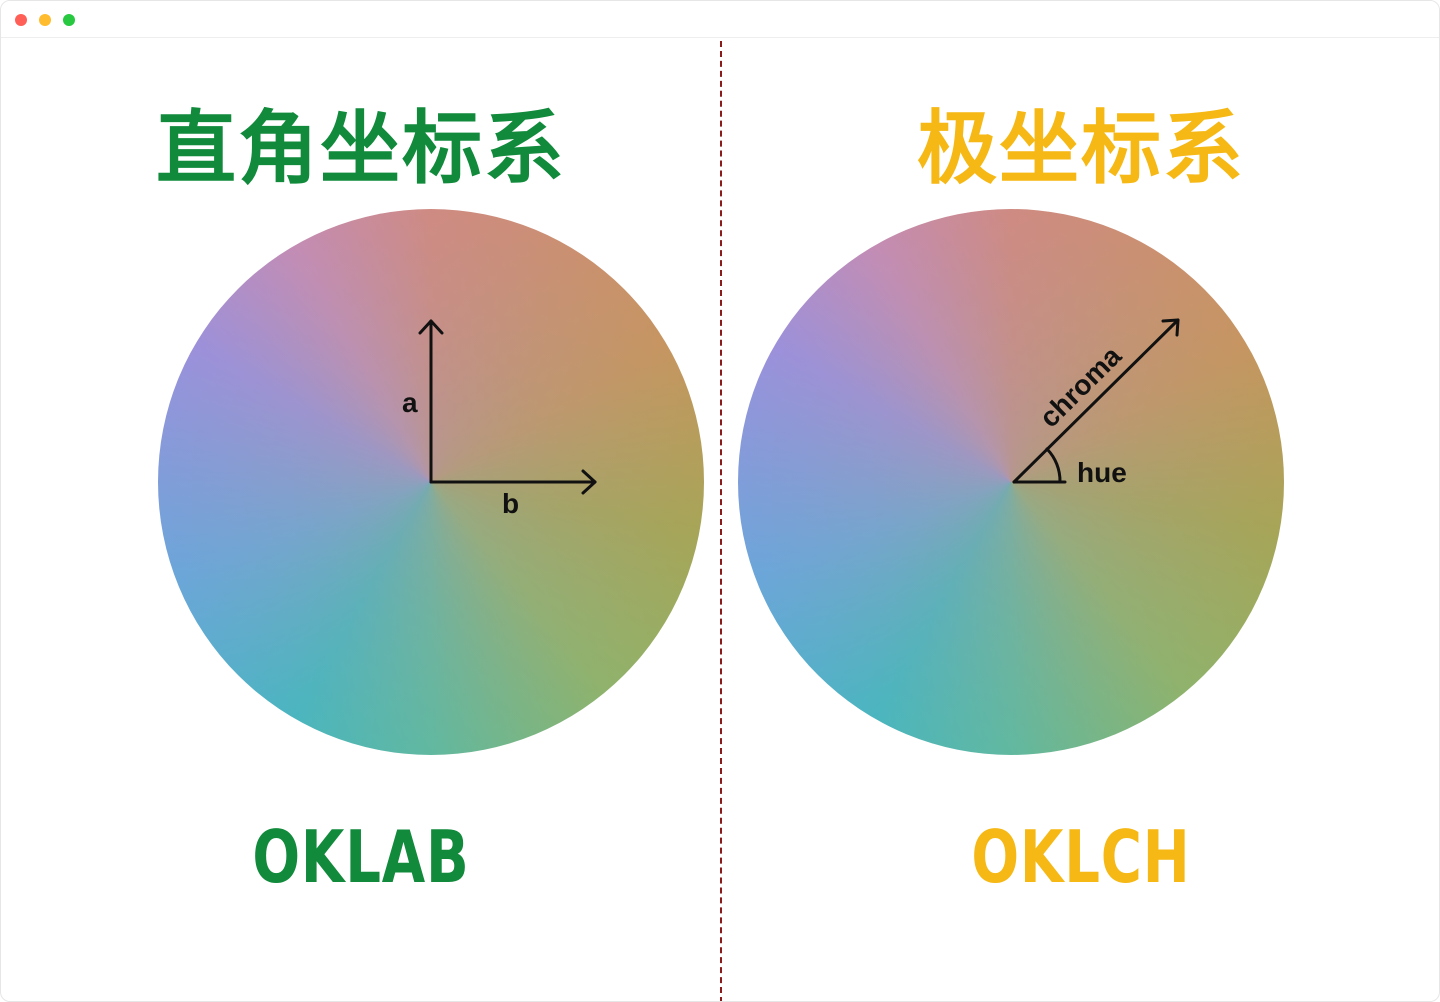 The width and height of the screenshot is (1440, 1002). I want to click on hue-label: hue, so click(1102, 472).